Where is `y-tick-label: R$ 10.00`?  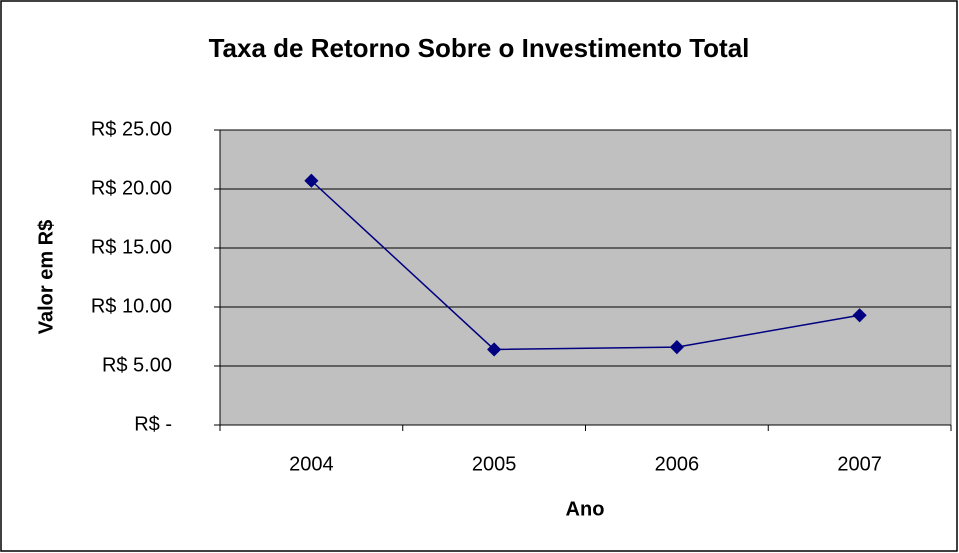 y-tick-label: R$ 10.00 is located at coordinates (131, 306).